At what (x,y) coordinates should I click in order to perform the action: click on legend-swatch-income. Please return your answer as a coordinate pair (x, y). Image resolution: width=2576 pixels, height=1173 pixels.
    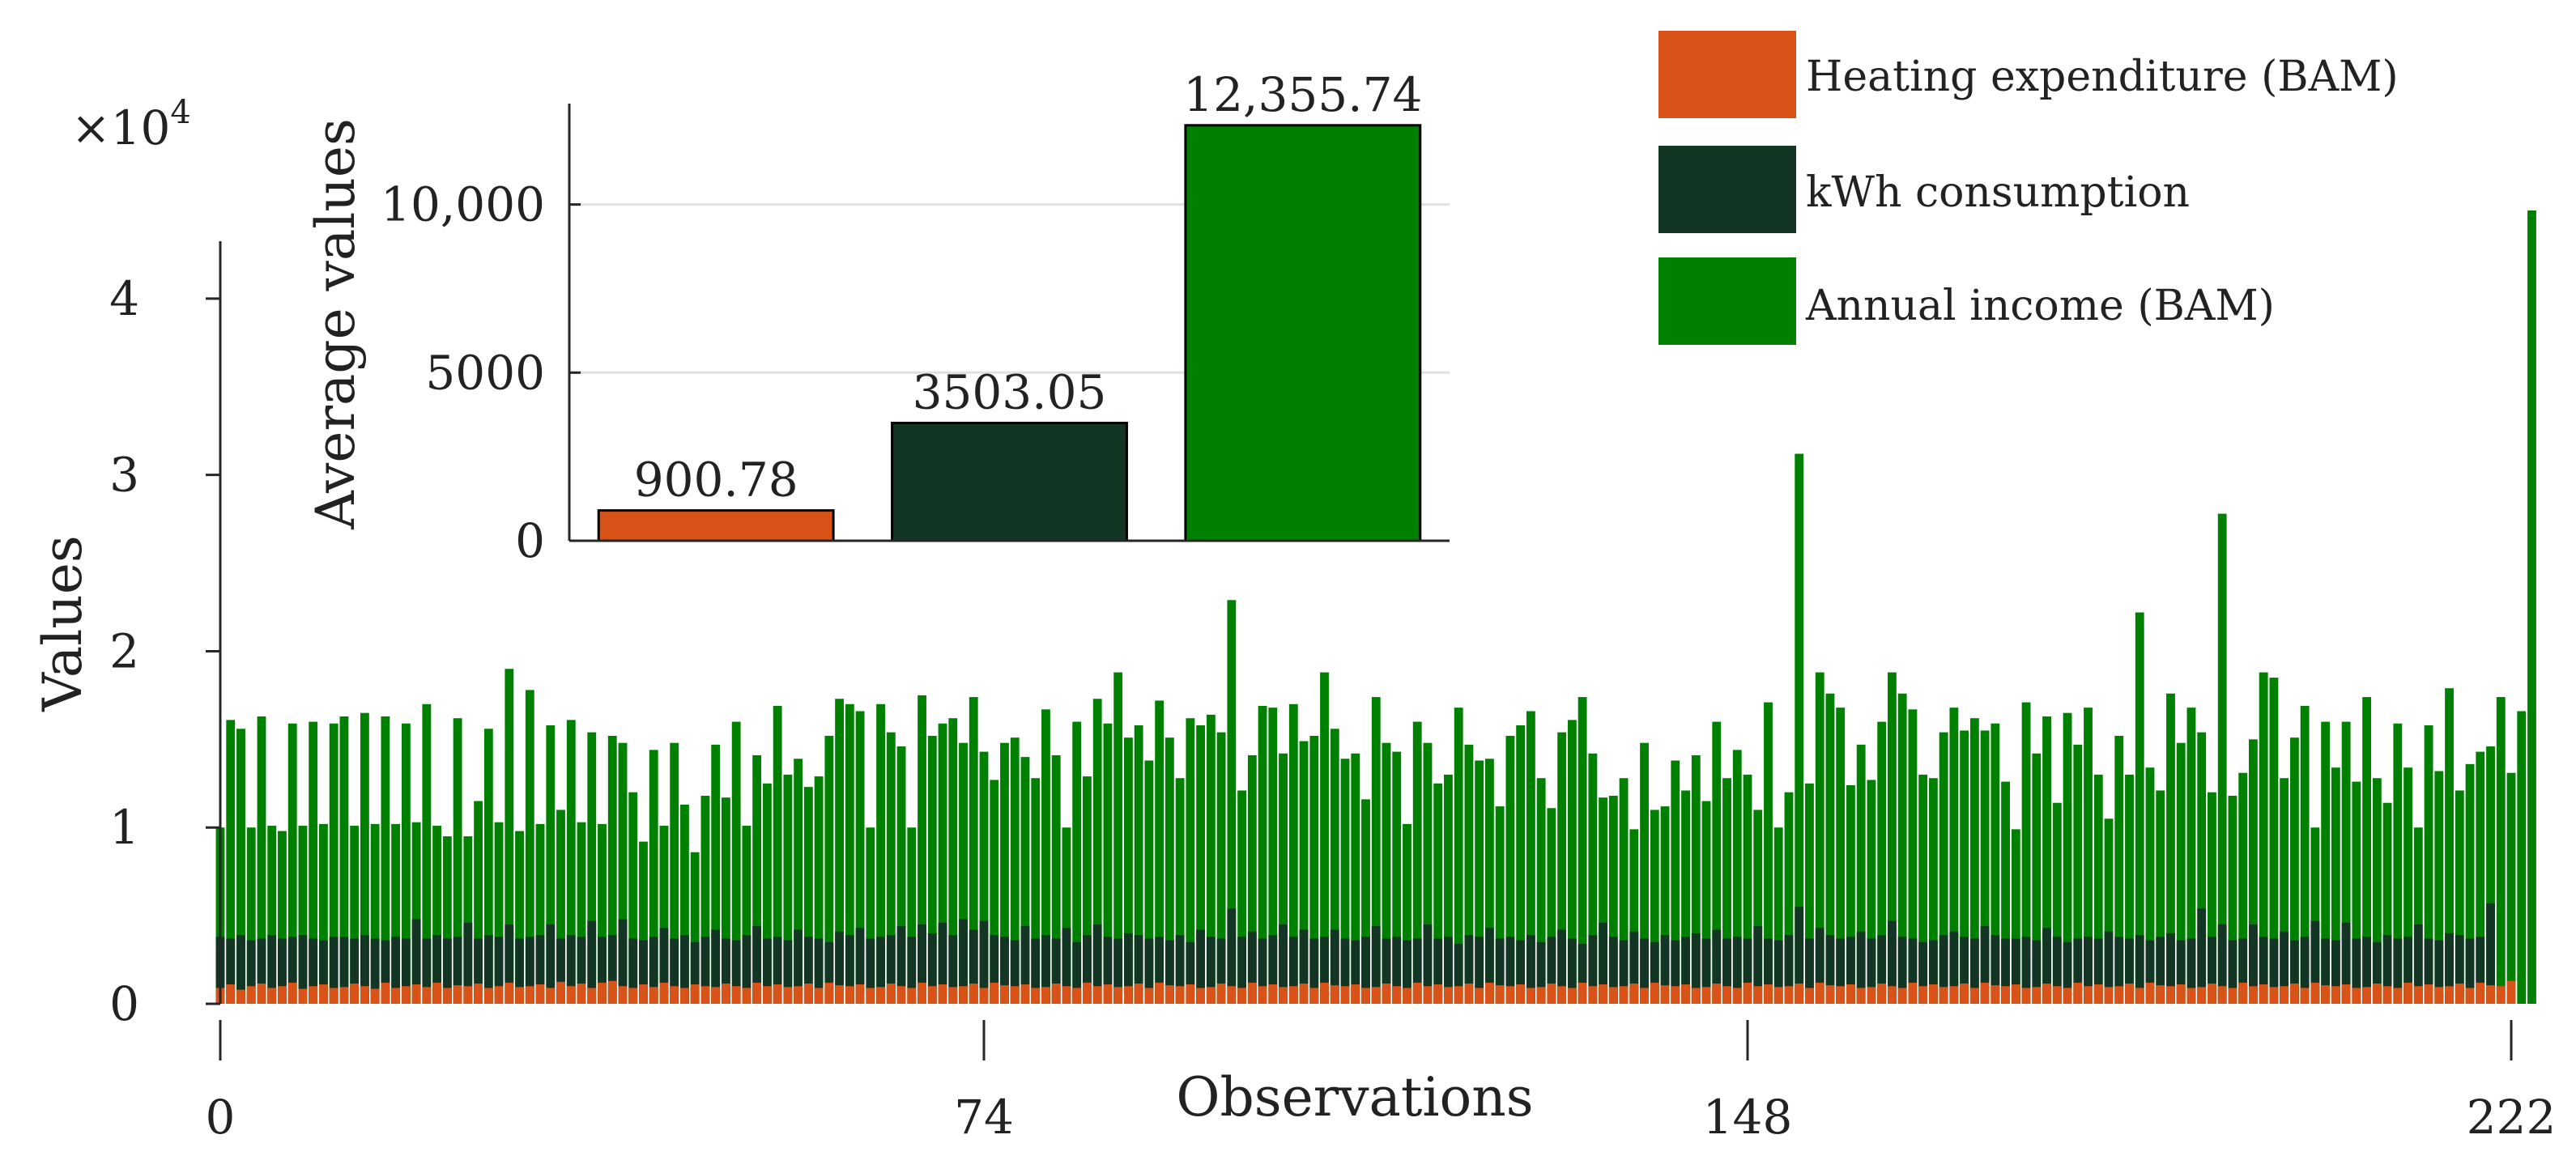
    Looking at the image, I should click on (1727, 301).